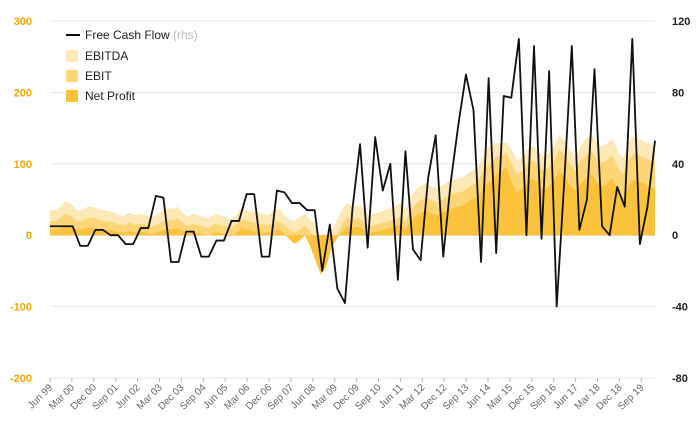 This screenshot has height=433, width=700. What do you see at coordinates (21, 379) in the screenshot?
I see `left-tick-label: -200` at bounding box center [21, 379].